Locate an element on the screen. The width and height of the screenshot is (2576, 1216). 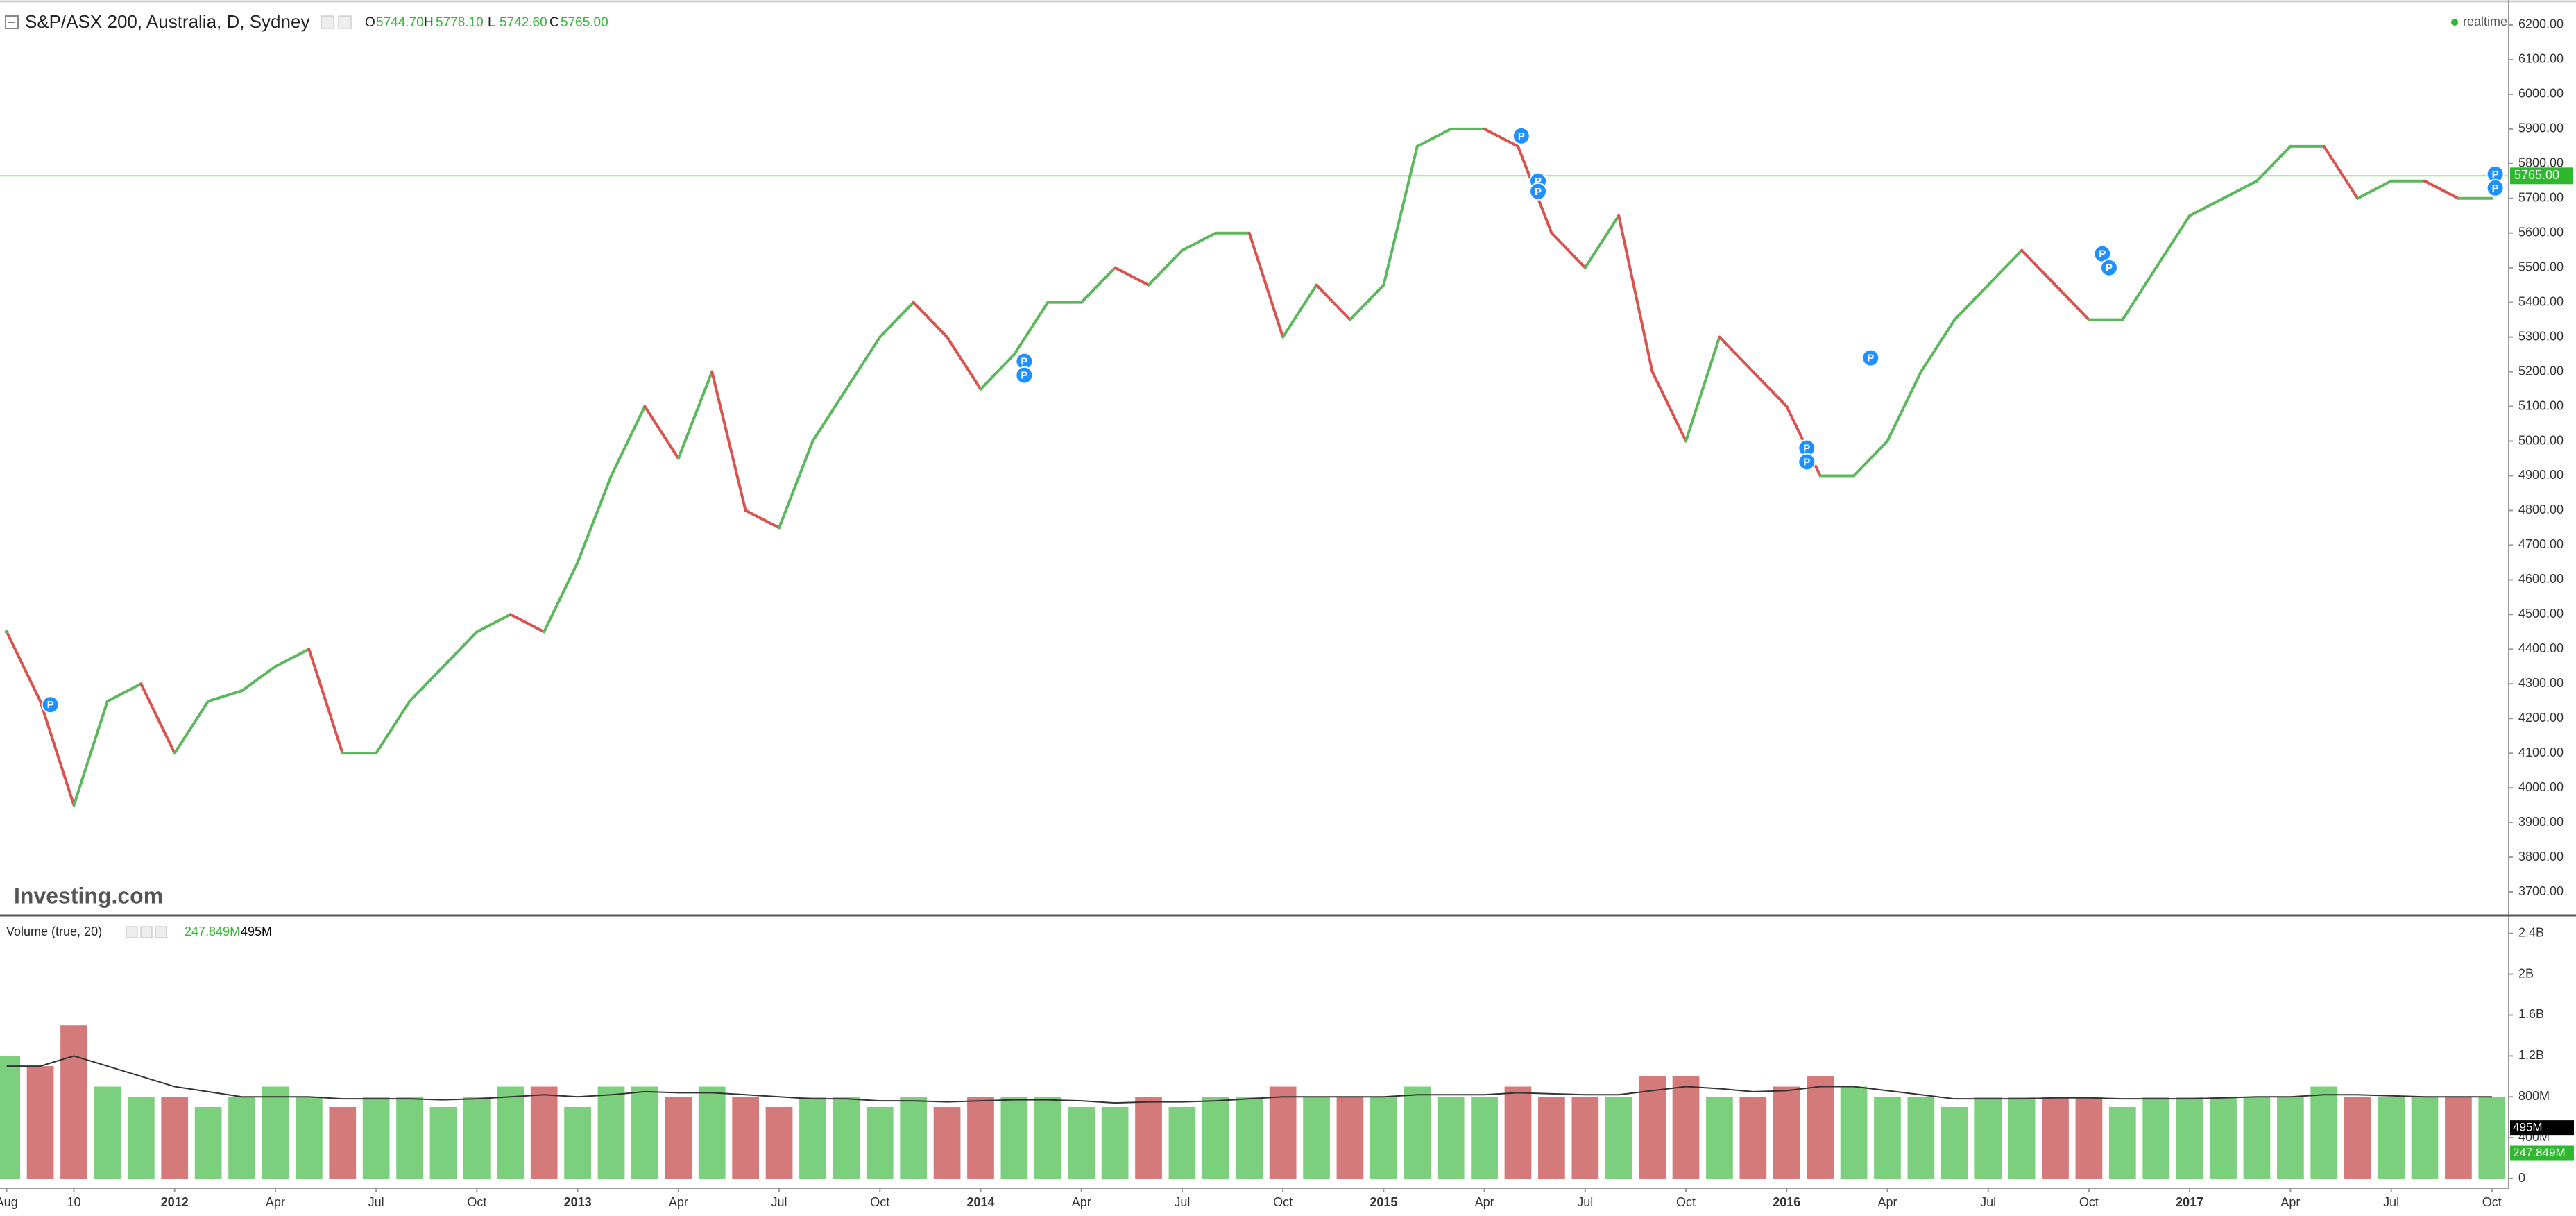
volume-title: Volume (true, 20) is located at coordinates (54, 931).